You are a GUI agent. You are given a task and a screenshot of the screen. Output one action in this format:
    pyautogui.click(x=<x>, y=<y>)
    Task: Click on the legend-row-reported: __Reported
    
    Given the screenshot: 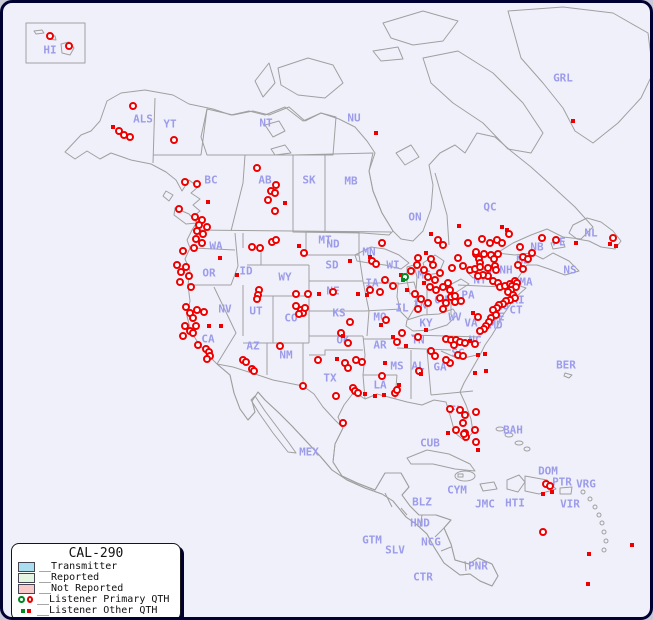 What is the action you would take?
    pyautogui.click(x=96, y=577)
    